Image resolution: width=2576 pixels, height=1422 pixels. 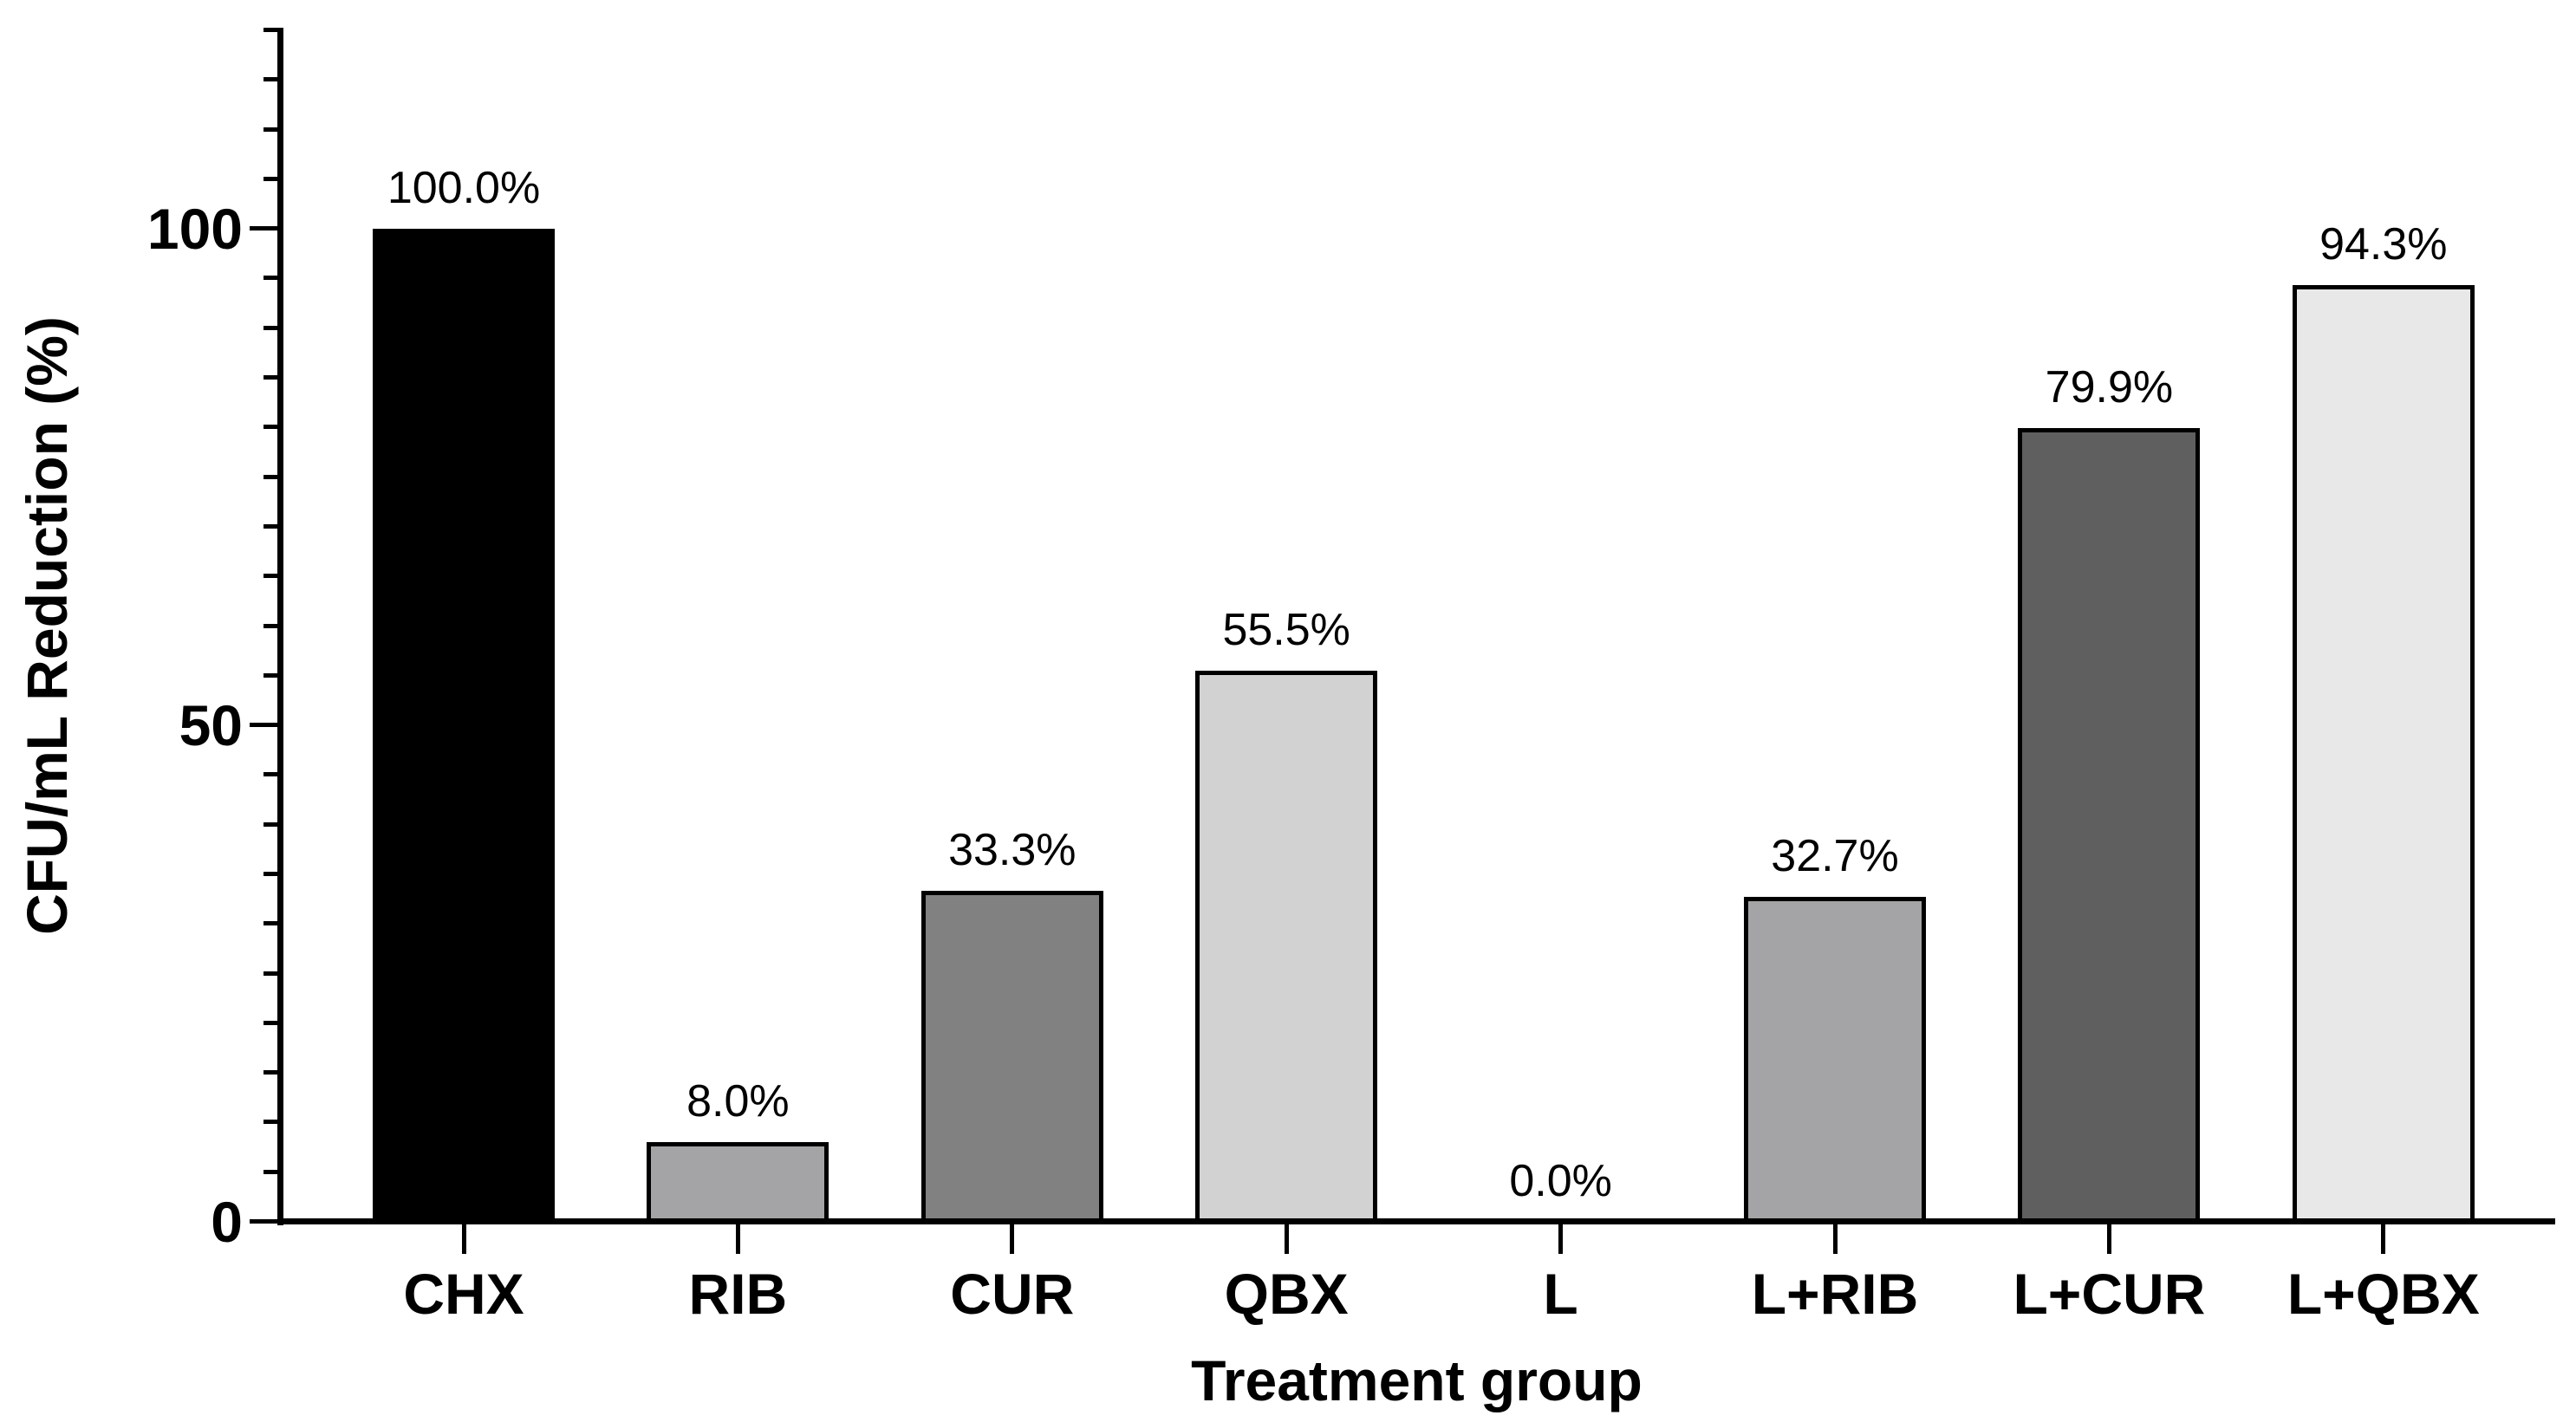 I want to click on bar-L+RIB, so click(x=1835, y=1059).